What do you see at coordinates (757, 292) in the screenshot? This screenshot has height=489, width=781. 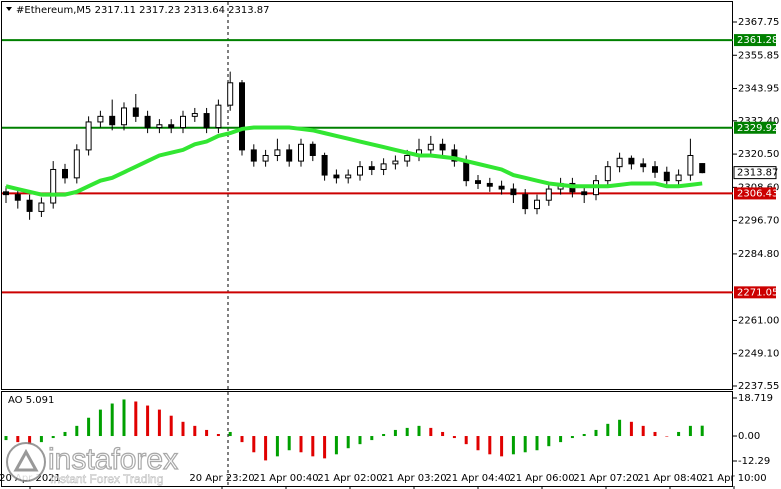 I see `level-label: 2271.05` at bounding box center [757, 292].